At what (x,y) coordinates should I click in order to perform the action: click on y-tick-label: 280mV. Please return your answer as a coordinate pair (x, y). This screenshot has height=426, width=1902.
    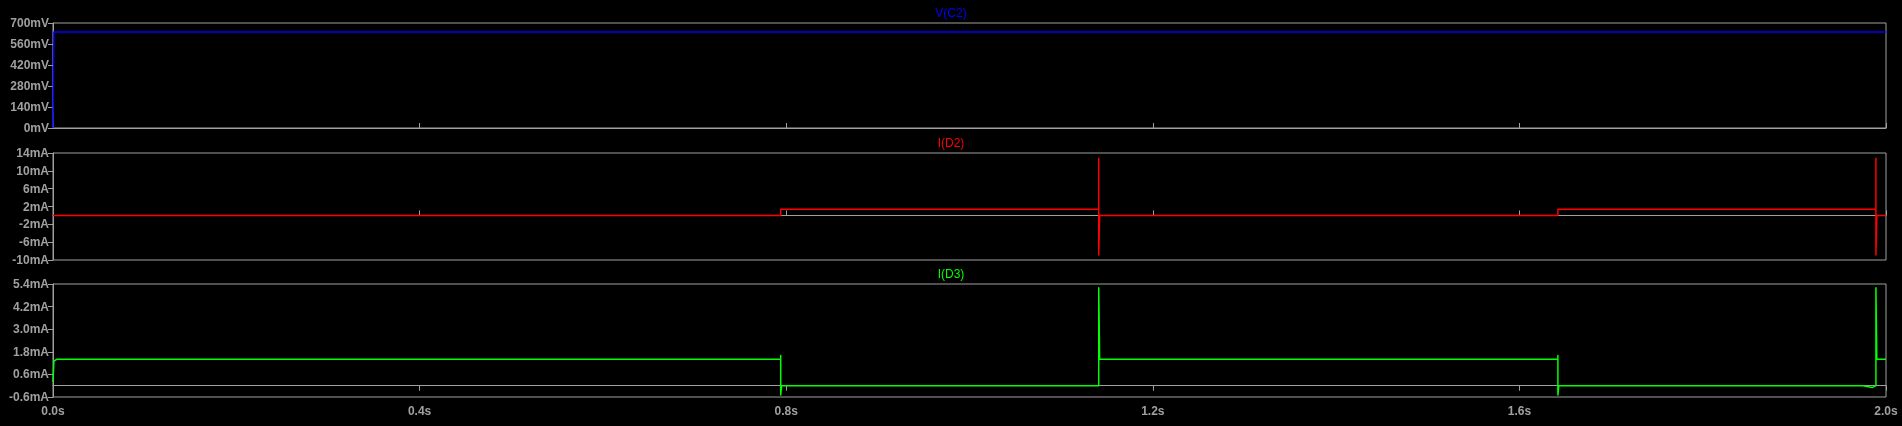
    Looking at the image, I should click on (29, 86).